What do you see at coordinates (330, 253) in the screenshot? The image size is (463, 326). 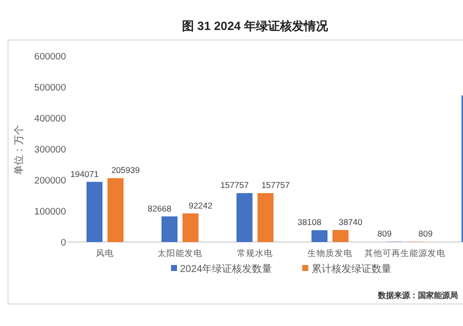 I see `x-tick-label: 生物质发电` at bounding box center [330, 253].